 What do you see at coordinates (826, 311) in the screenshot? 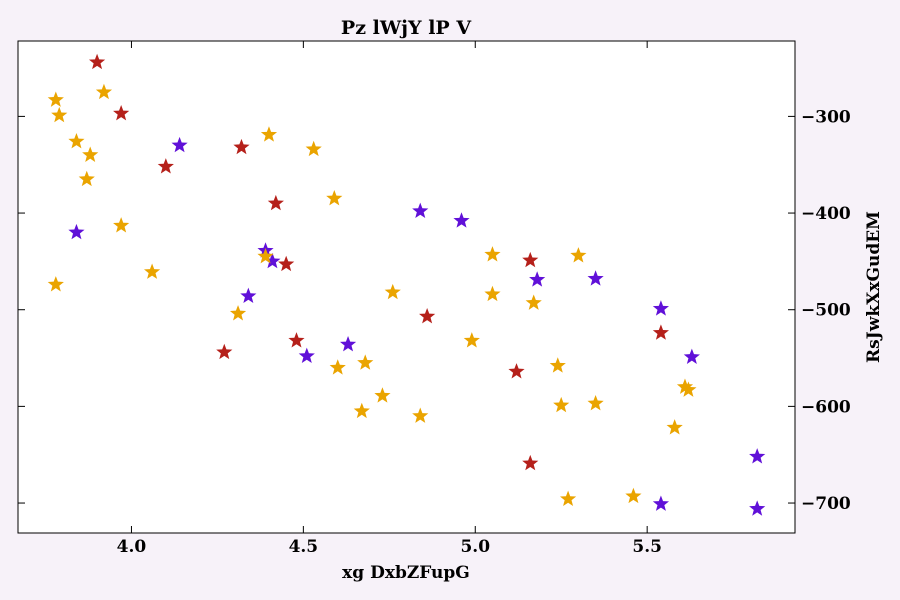
I see `y-tick-label: −500` at bounding box center [826, 311].